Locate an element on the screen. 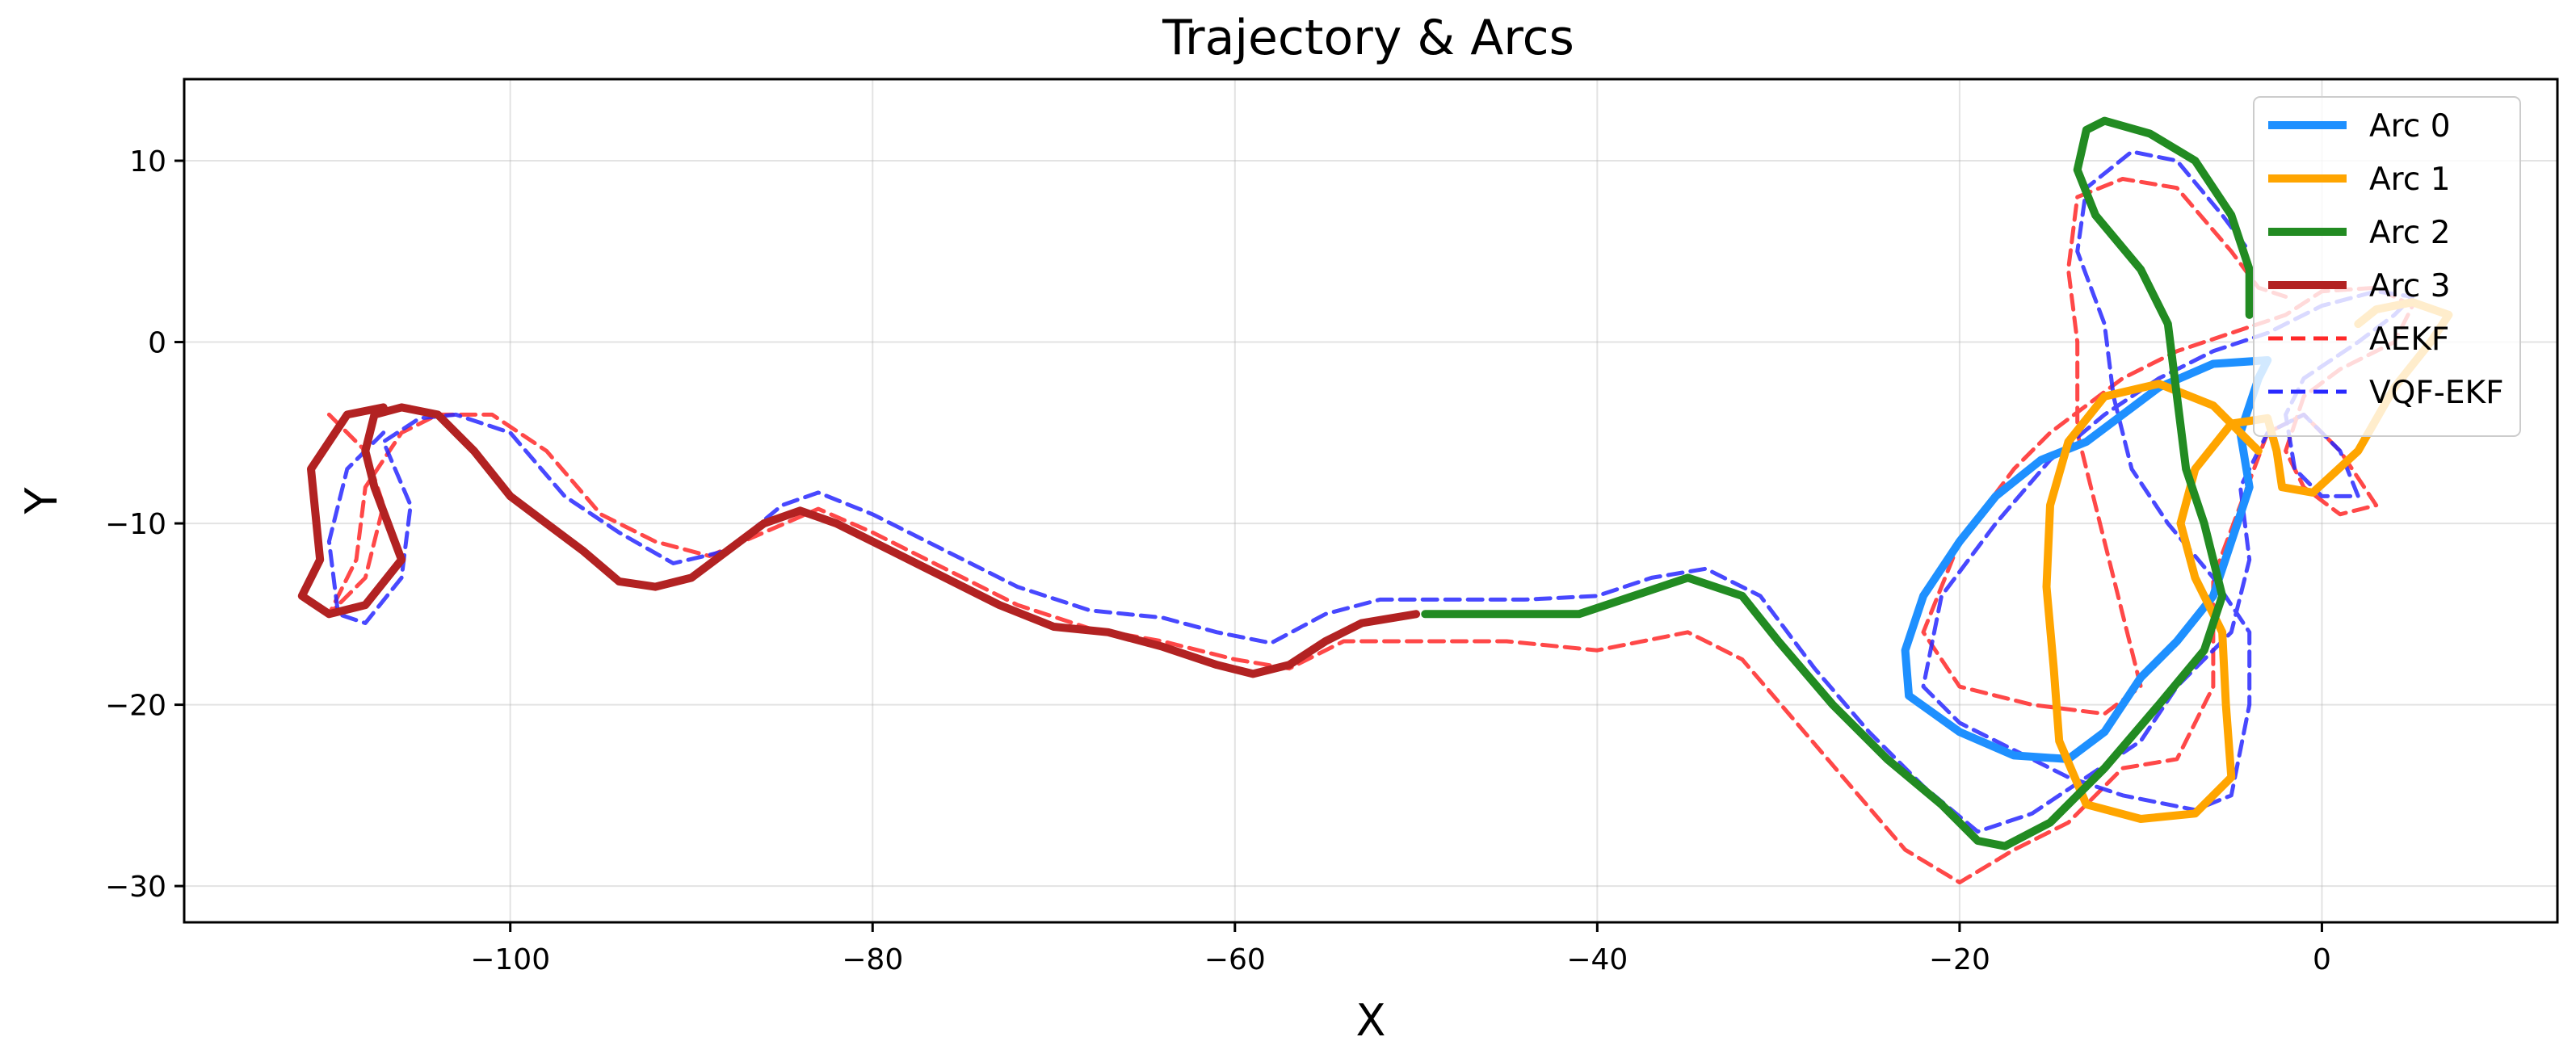 The height and width of the screenshot is (1058, 2576). x-tick-label: −20 is located at coordinates (1960, 959).